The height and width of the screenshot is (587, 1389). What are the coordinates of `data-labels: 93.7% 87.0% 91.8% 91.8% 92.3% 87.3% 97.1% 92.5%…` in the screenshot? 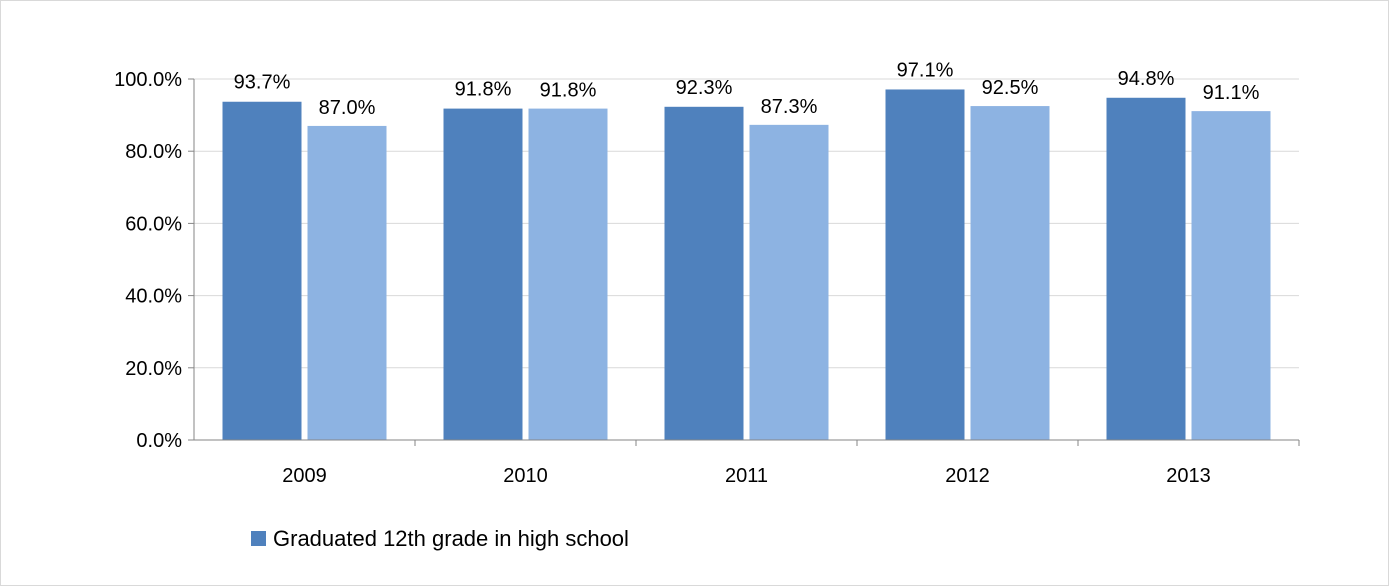 It's located at (747, 88).